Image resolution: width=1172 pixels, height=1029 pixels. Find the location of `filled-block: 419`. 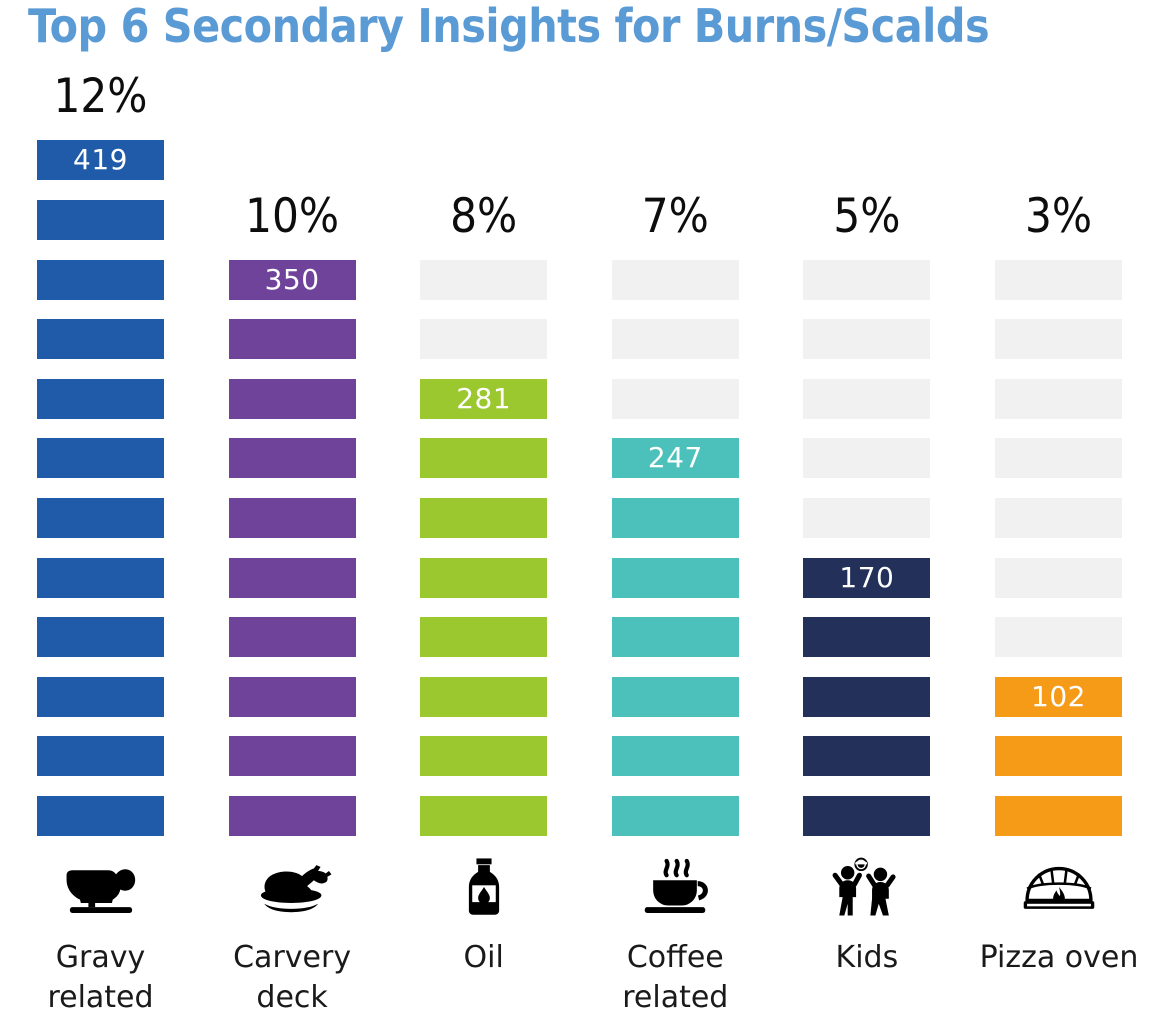

filled-block: 419 is located at coordinates (100, 160).